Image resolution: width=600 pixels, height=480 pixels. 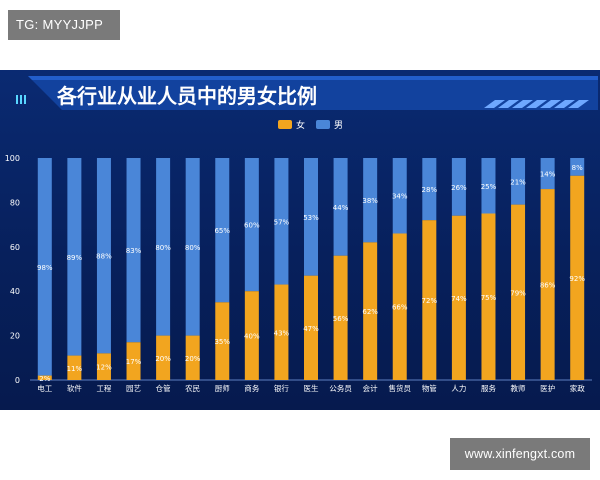 I want to click on data-label-female-1: 11%, so click(x=75, y=369).